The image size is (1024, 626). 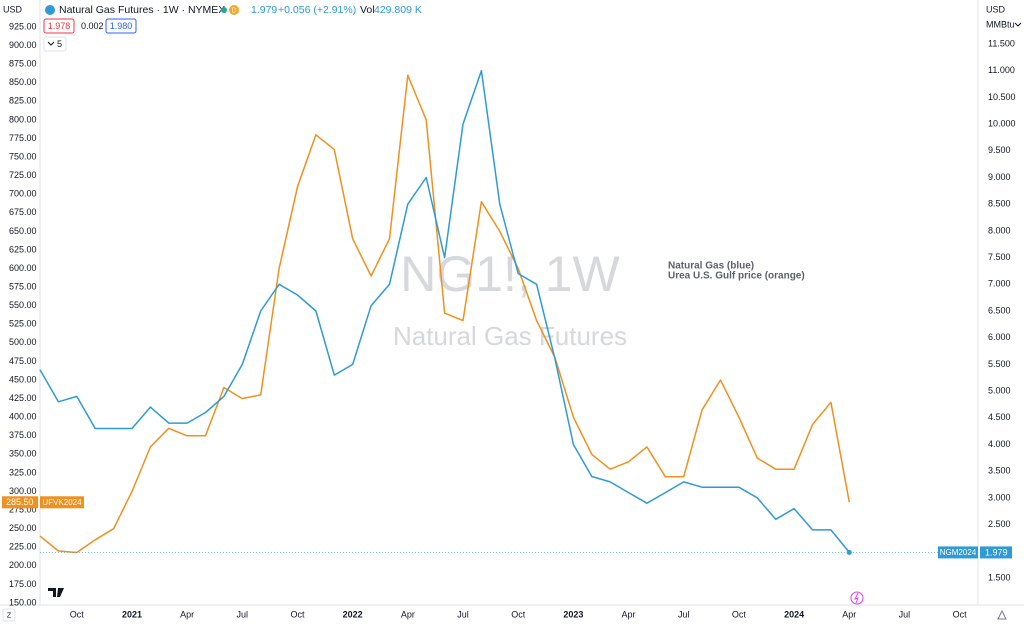 I want to click on y-tick-label: 325.00, so click(x=23, y=472).